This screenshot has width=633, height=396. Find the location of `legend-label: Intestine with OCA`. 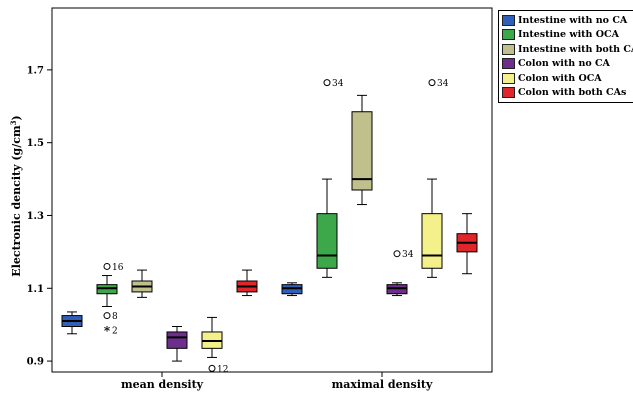

legend-label: Intestine with OCA is located at coordinates (568, 35).